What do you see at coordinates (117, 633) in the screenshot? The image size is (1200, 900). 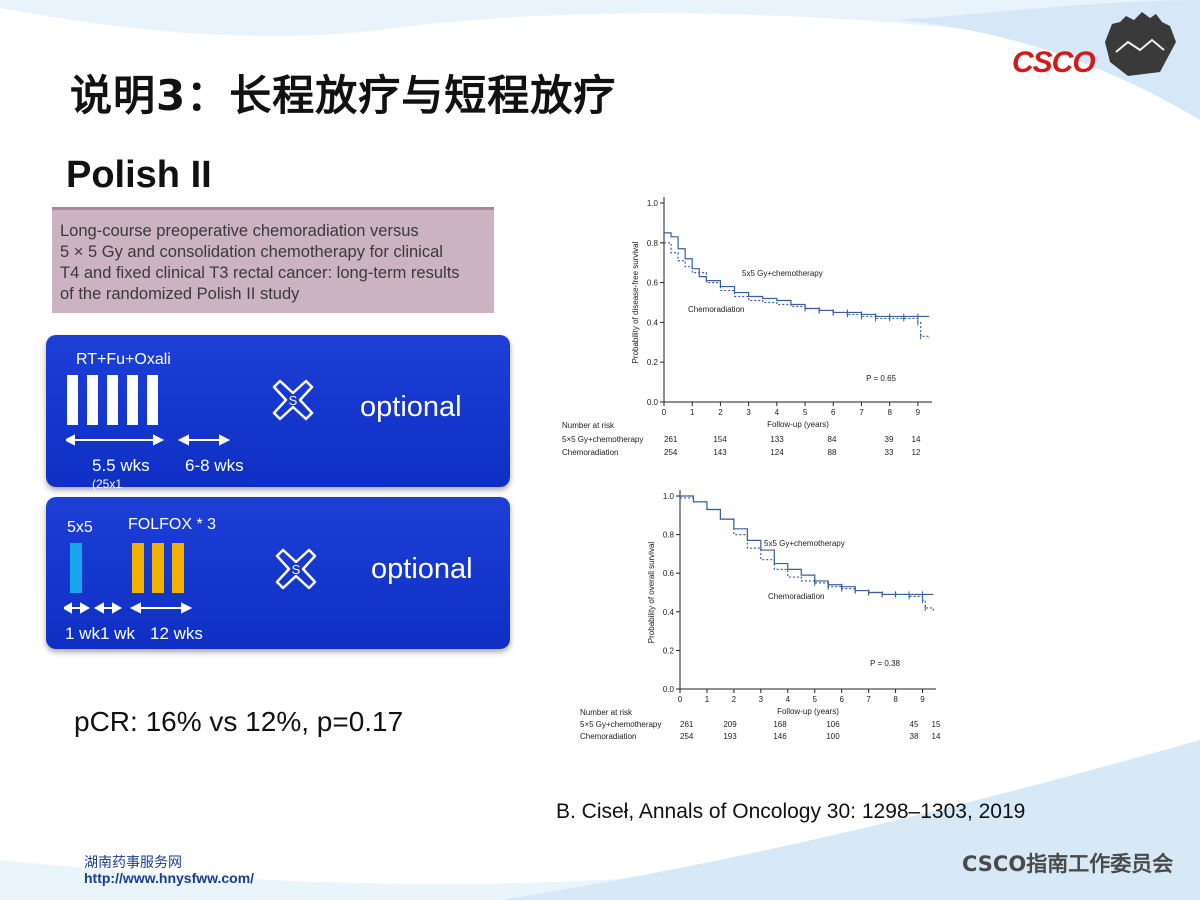 I see `short-course-interval-duration: 1 wk` at bounding box center [117, 633].